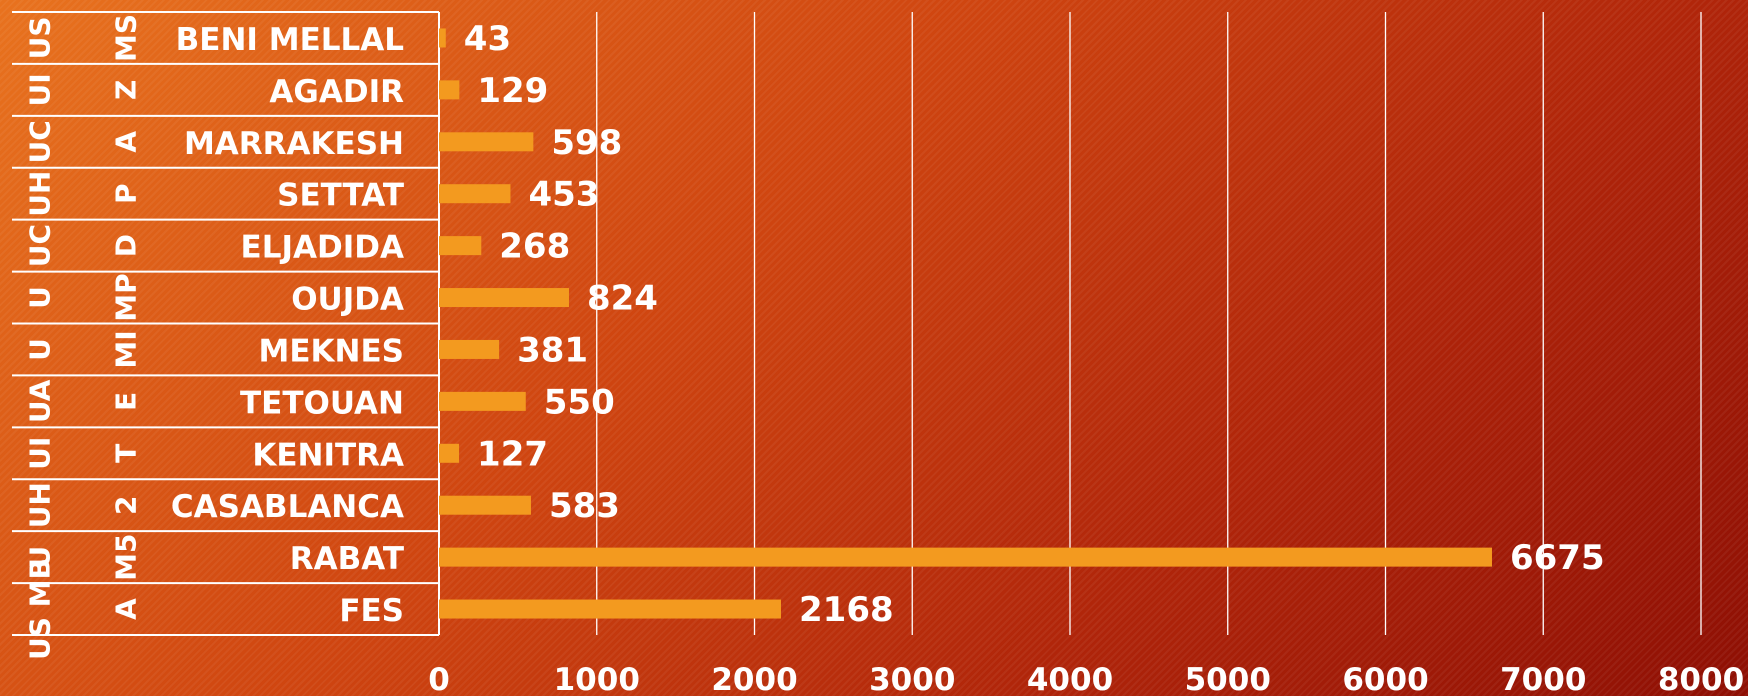 This screenshot has width=1748, height=696. I want to click on group-label: MS, so click(126, 38).